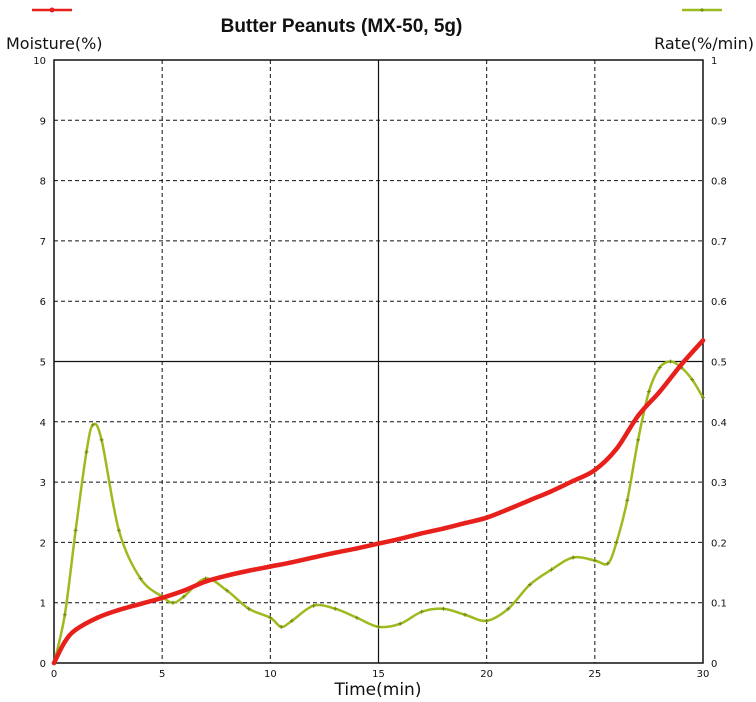  Describe the element at coordinates (719, 543) in the screenshot. I see `y-right-tick-label: 0.2` at that location.